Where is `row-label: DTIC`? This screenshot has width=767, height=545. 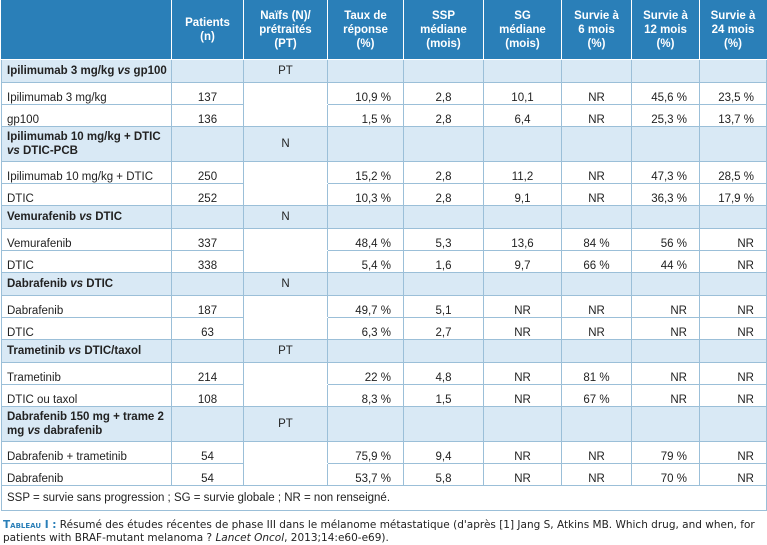 row-label: DTIC is located at coordinates (86, 328).